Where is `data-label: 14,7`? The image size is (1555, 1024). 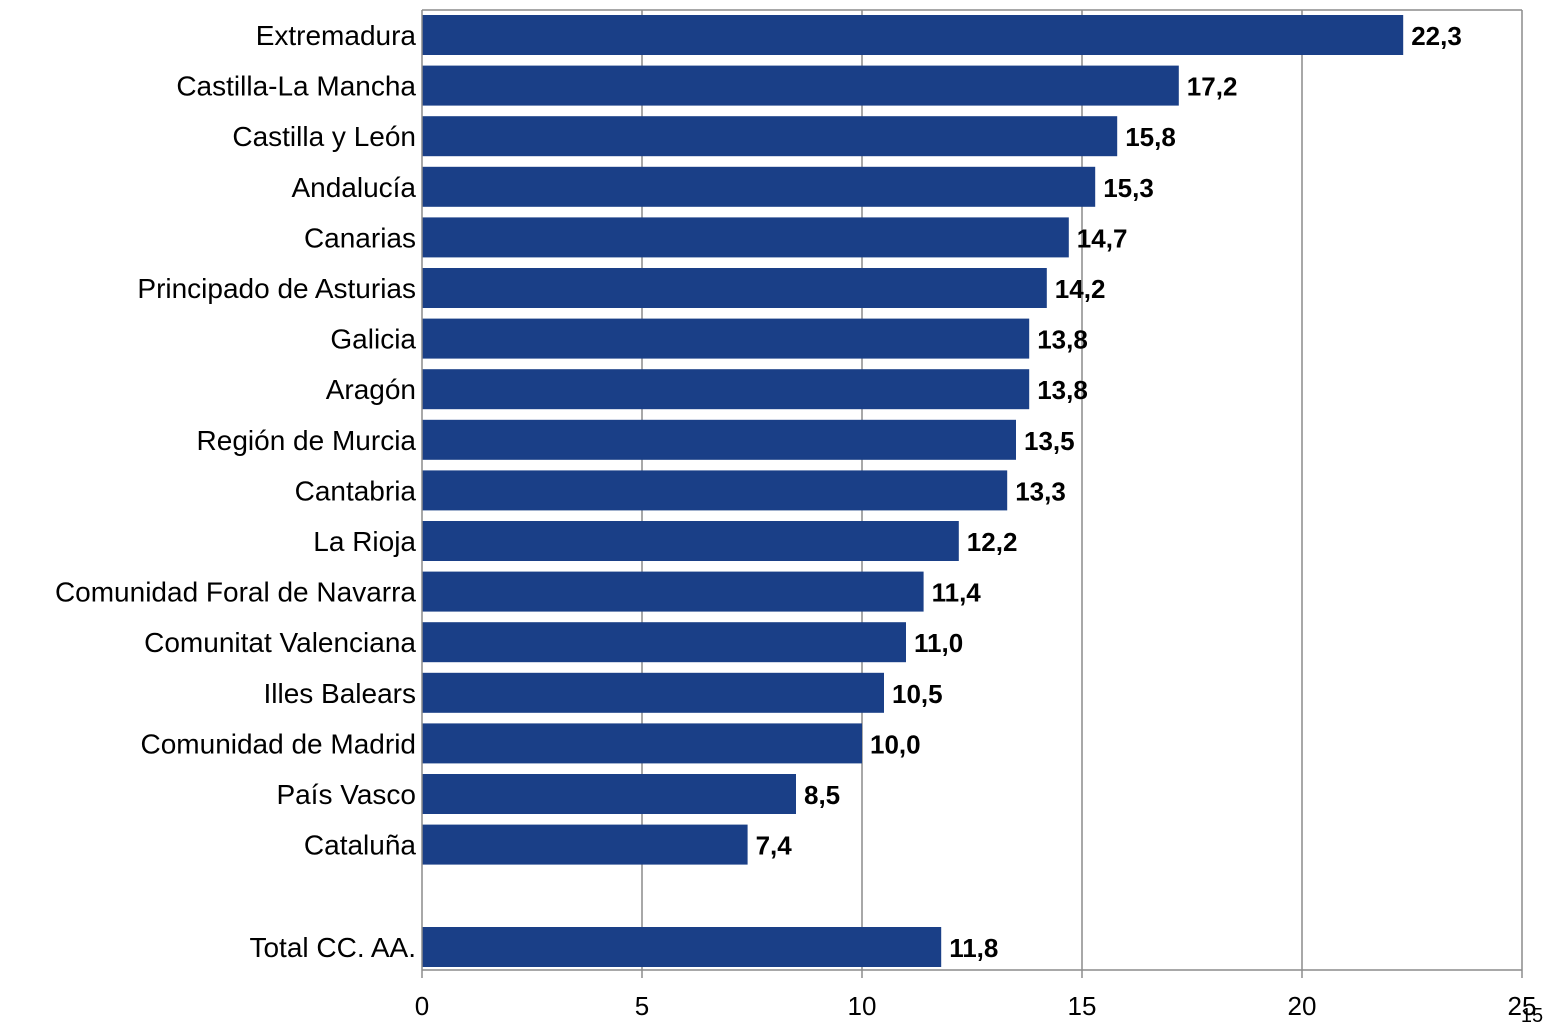
data-label: 14,7 is located at coordinates (1102, 238).